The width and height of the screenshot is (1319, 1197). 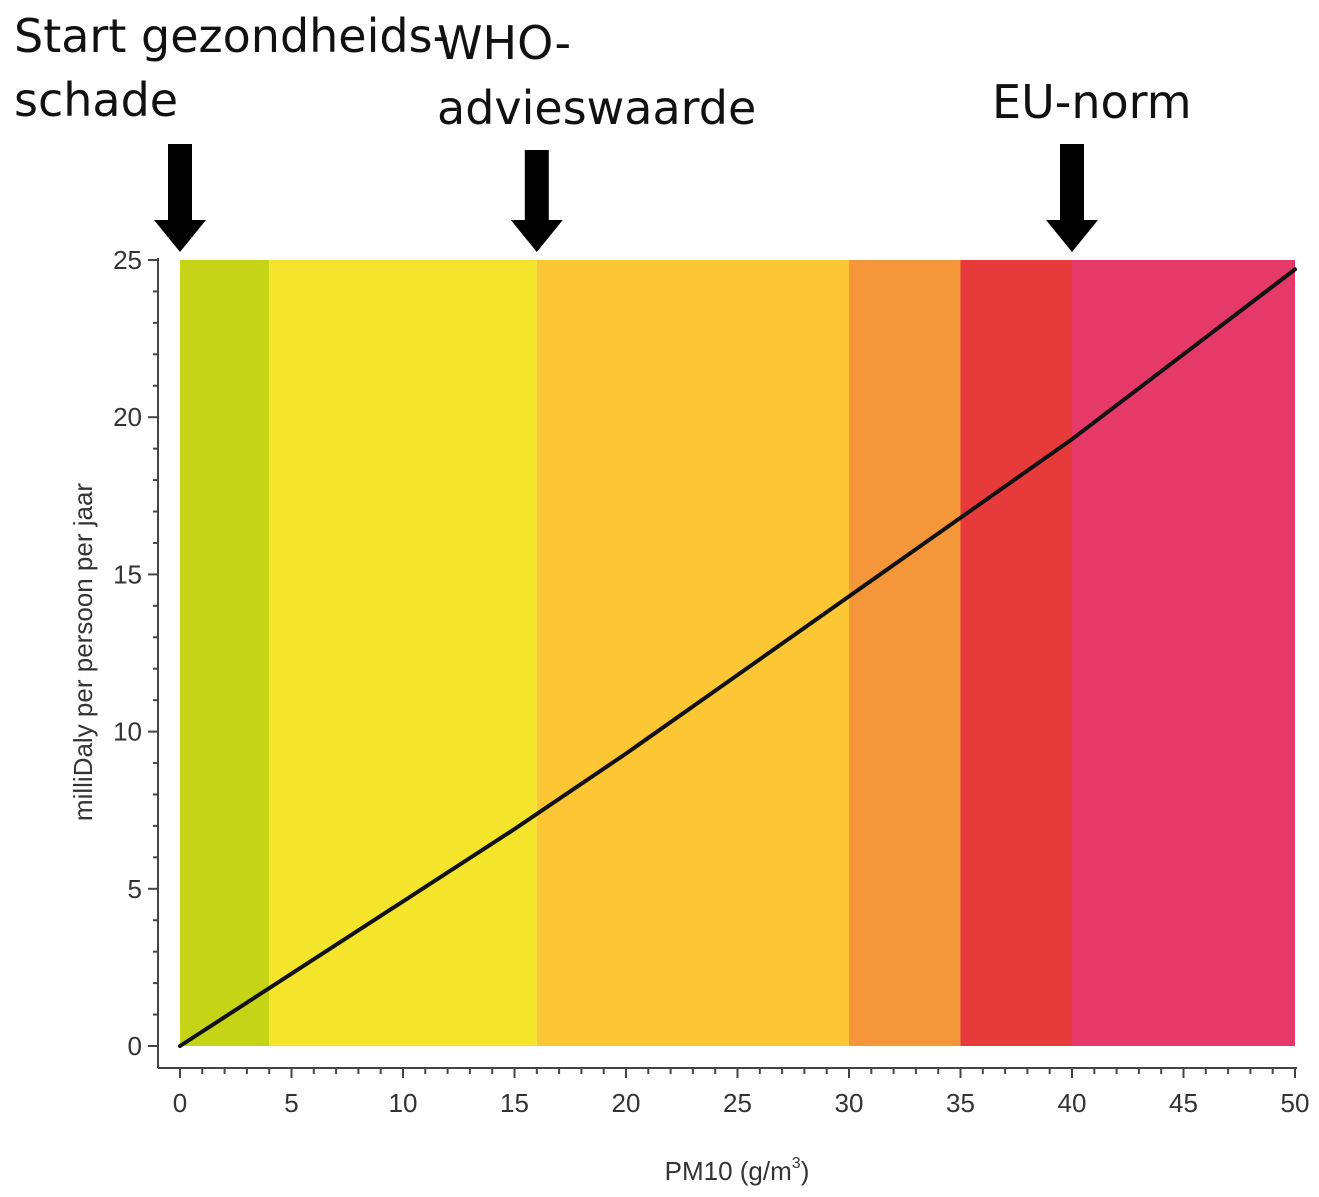 What do you see at coordinates (403, 1103) in the screenshot?
I see `x-tick-label: 10` at bounding box center [403, 1103].